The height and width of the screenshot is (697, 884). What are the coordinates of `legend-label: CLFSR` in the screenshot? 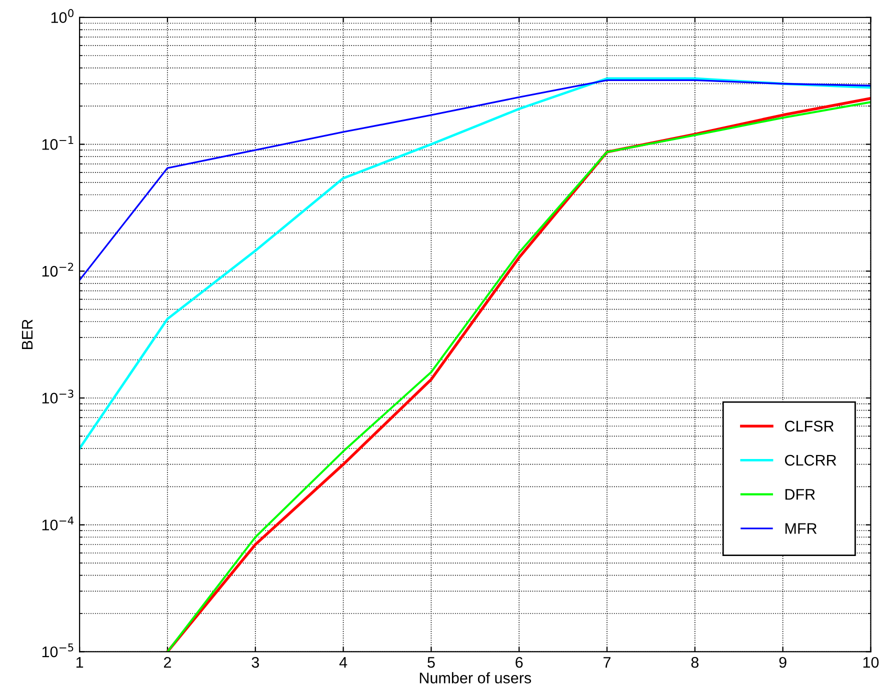 It's located at (809, 426).